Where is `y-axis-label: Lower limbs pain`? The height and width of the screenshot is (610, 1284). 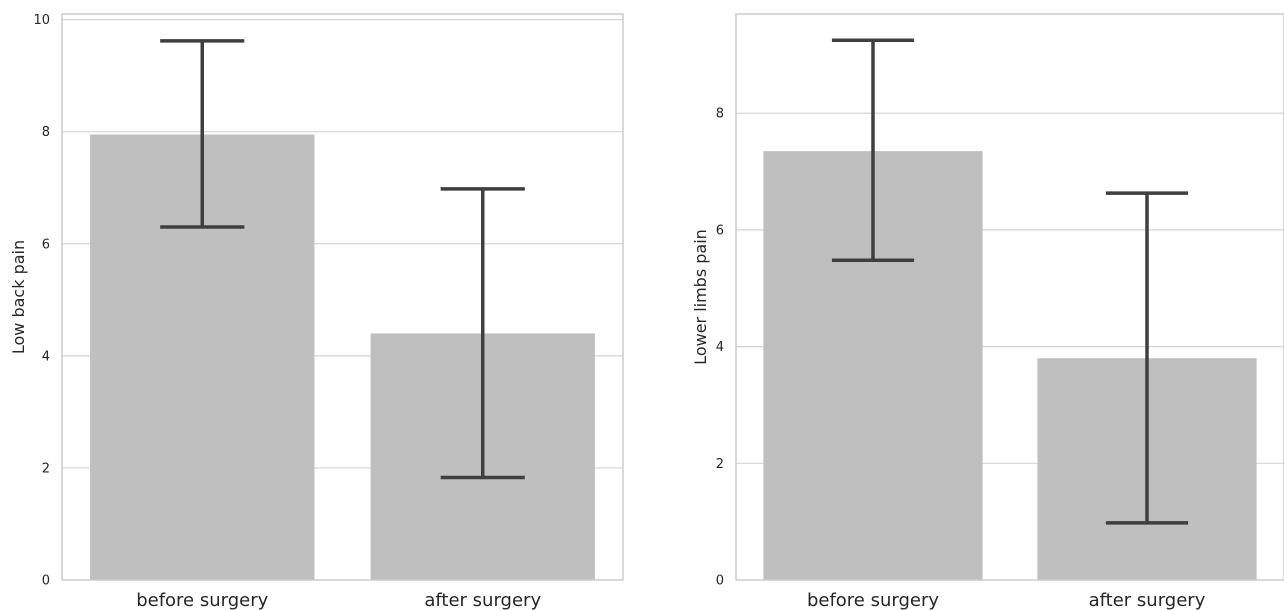
y-axis-label: Lower limbs pain is located at coordinates (700, 297).